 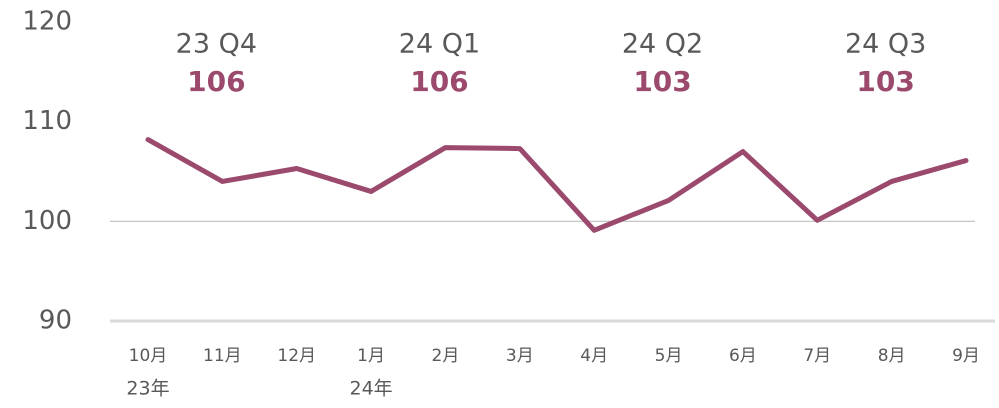 What do you see at coordinates (817, 356) in the screenshot?
I see `x-tick-label: 7月` at bounding box center [817, 356].